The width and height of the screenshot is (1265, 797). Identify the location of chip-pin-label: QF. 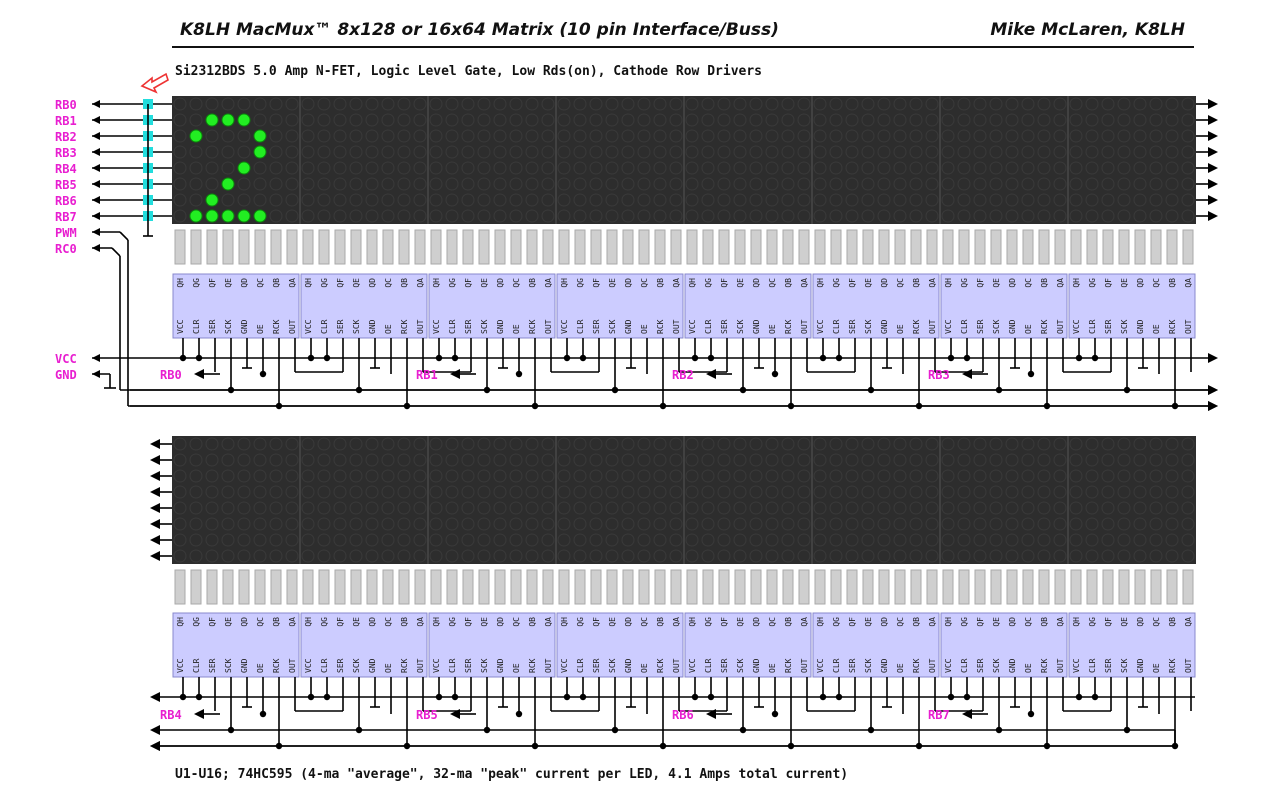
(724, 283).